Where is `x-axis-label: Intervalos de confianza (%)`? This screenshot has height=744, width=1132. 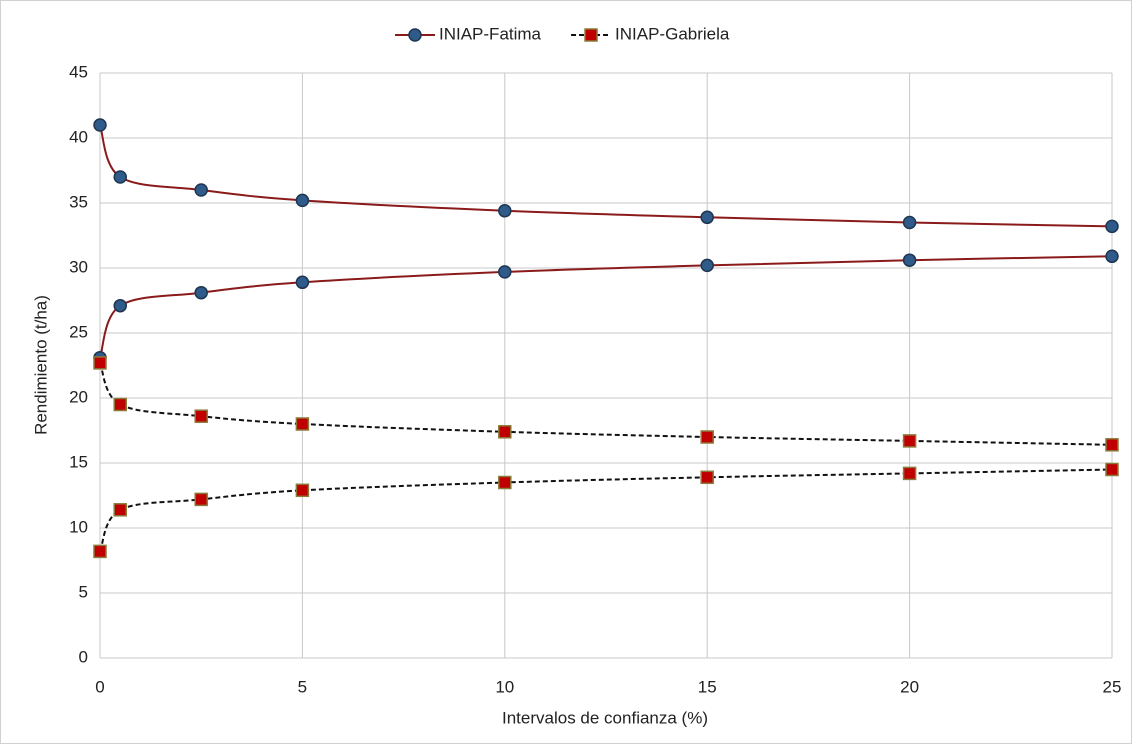
x-axis-label: Intervalos de confianza (%) is located at coordinates (605, 717).